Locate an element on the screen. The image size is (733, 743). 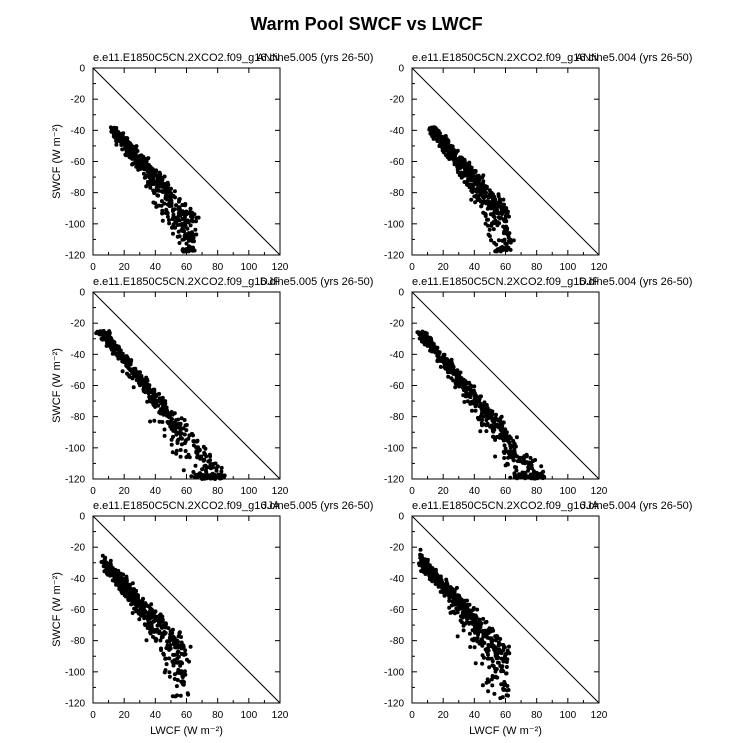
y-tick-label: -120 is located at coordinates (394, 256).